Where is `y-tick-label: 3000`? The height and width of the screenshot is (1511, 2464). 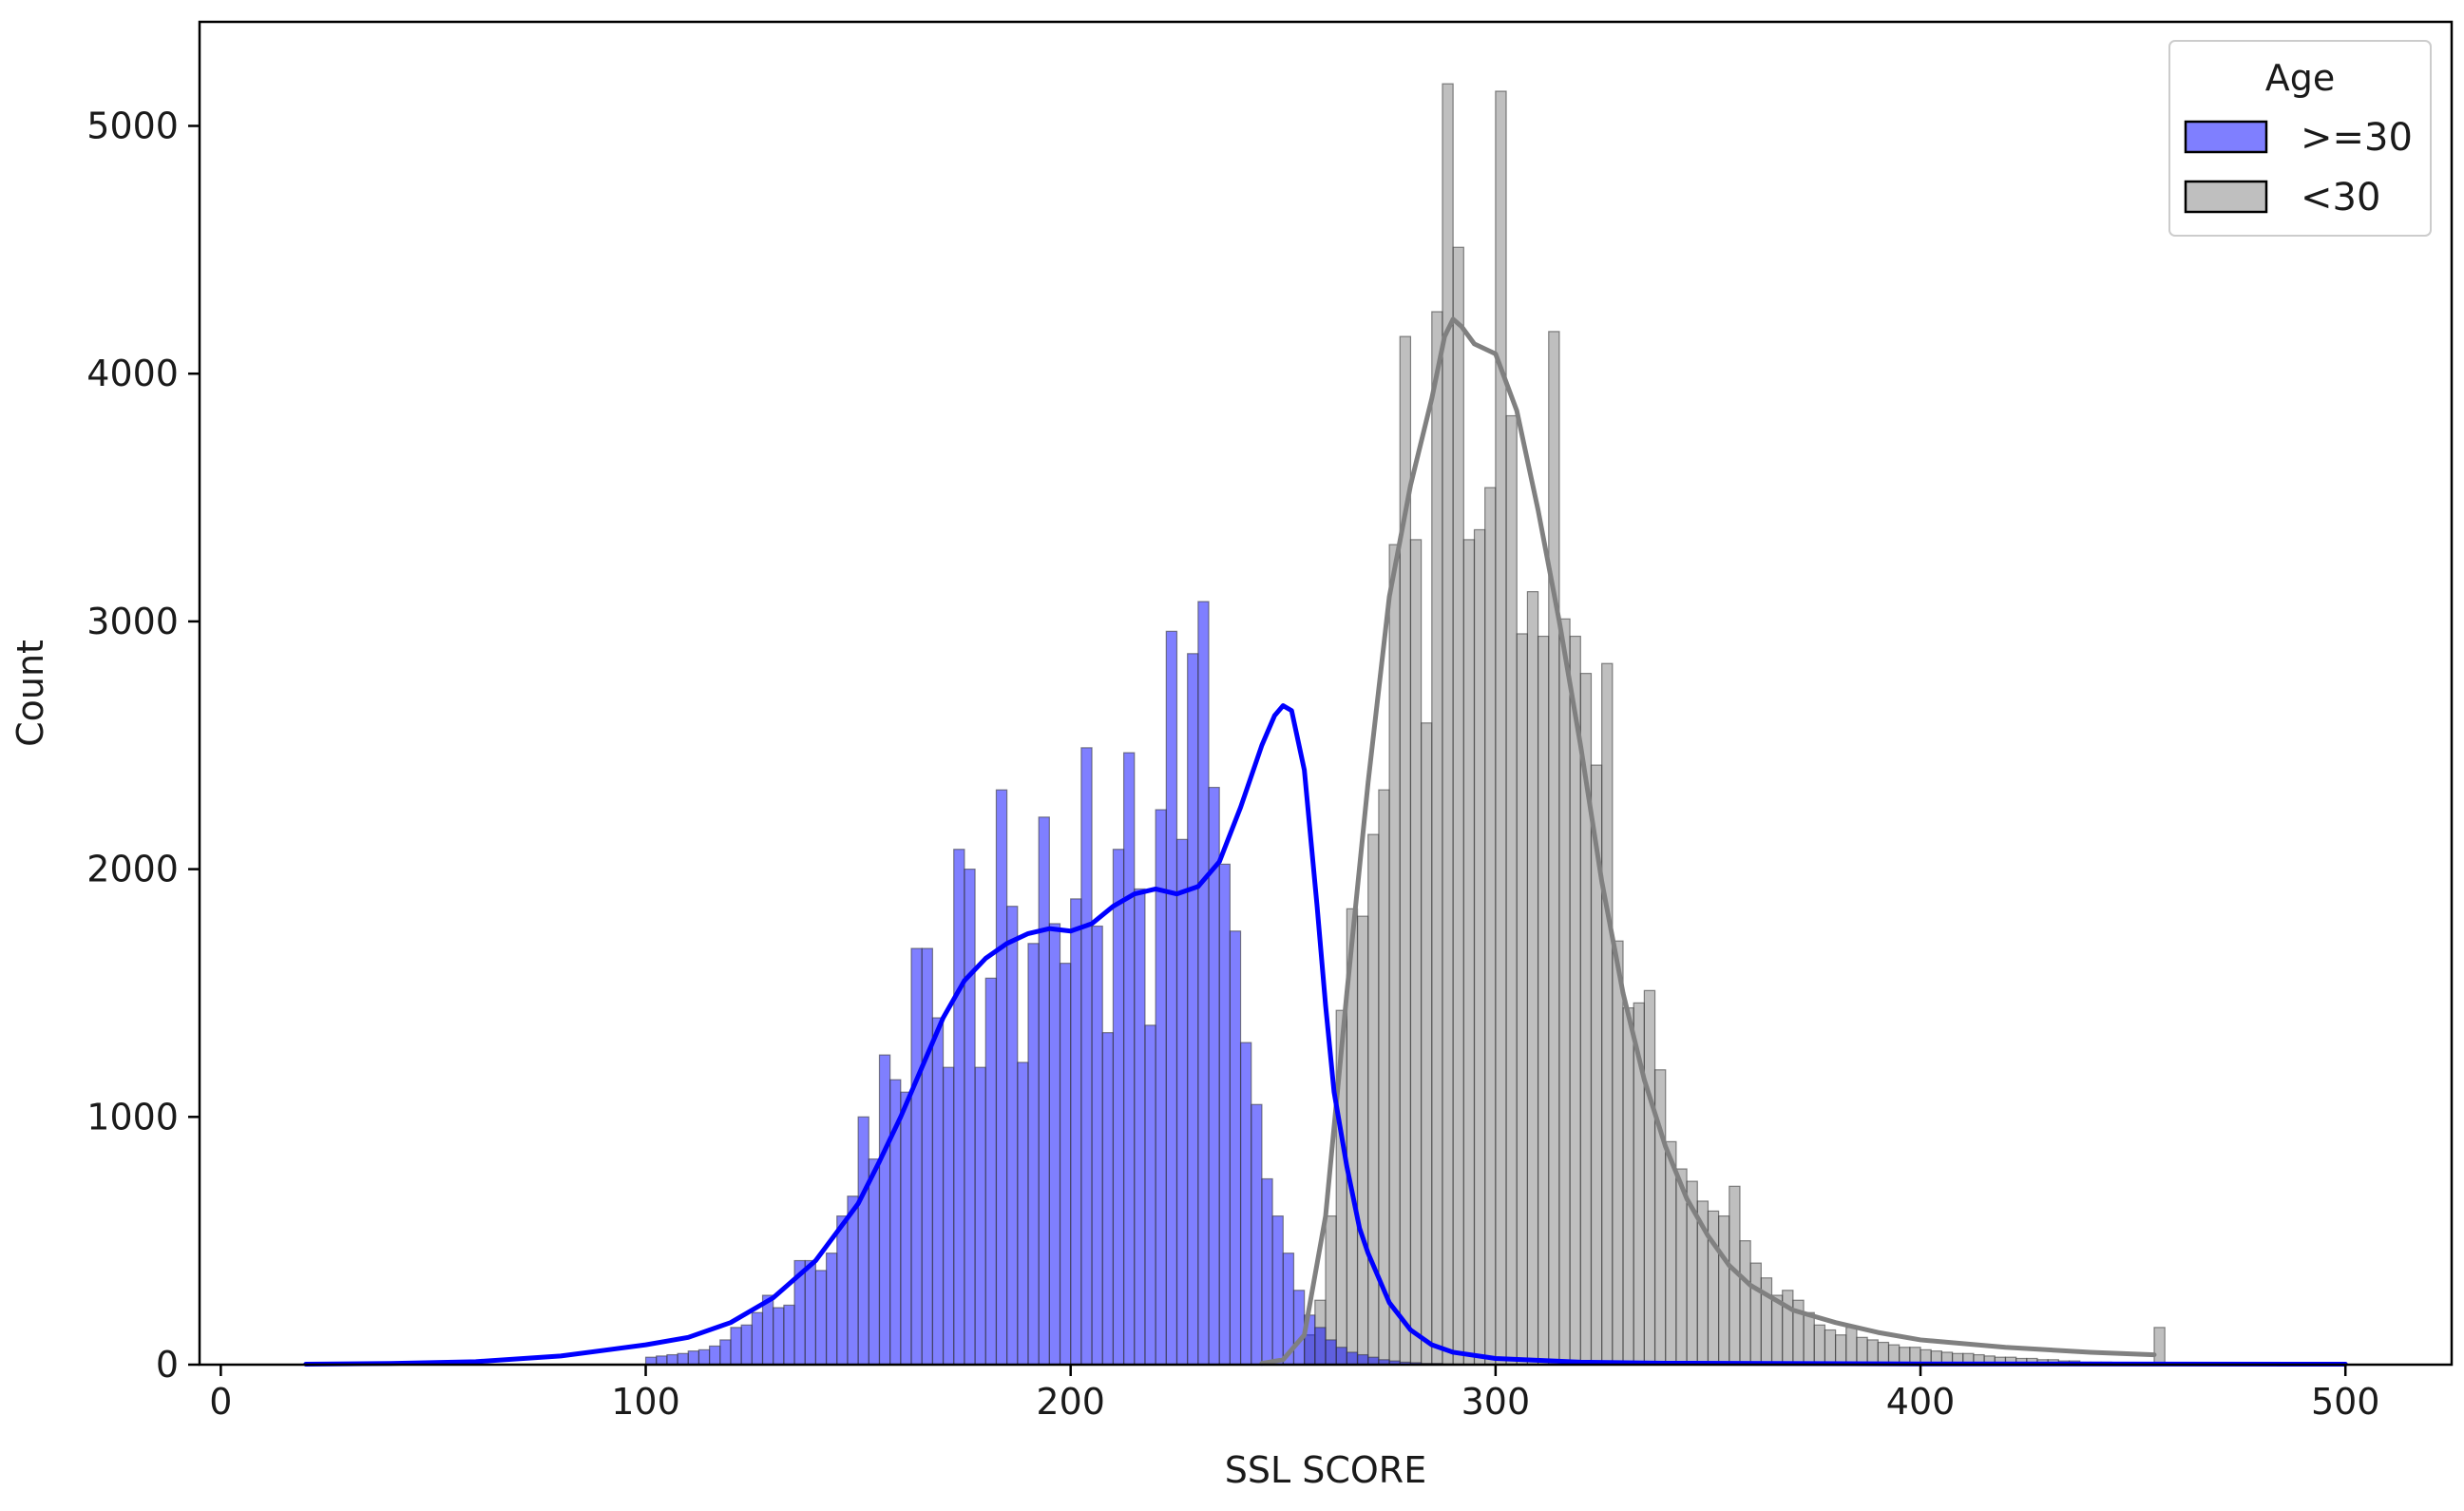 y-tick-label: 3000 is located at coordinates (132, 621).